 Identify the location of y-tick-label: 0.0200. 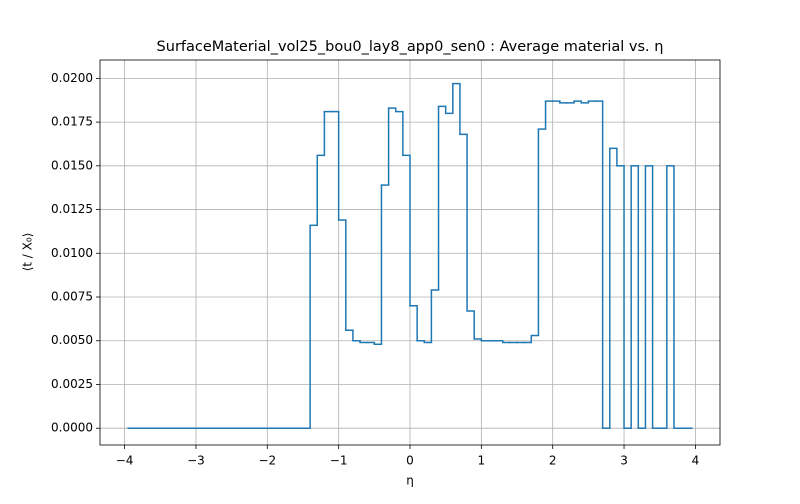
(72, 78).